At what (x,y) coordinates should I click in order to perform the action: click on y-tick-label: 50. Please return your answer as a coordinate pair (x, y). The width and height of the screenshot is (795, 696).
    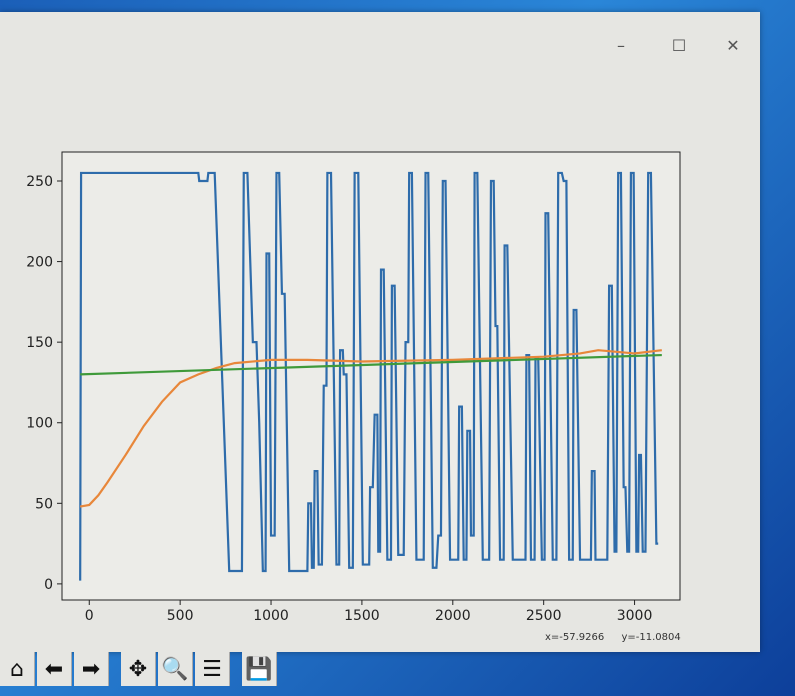
    Looking at the image, I should click on (44, 504).